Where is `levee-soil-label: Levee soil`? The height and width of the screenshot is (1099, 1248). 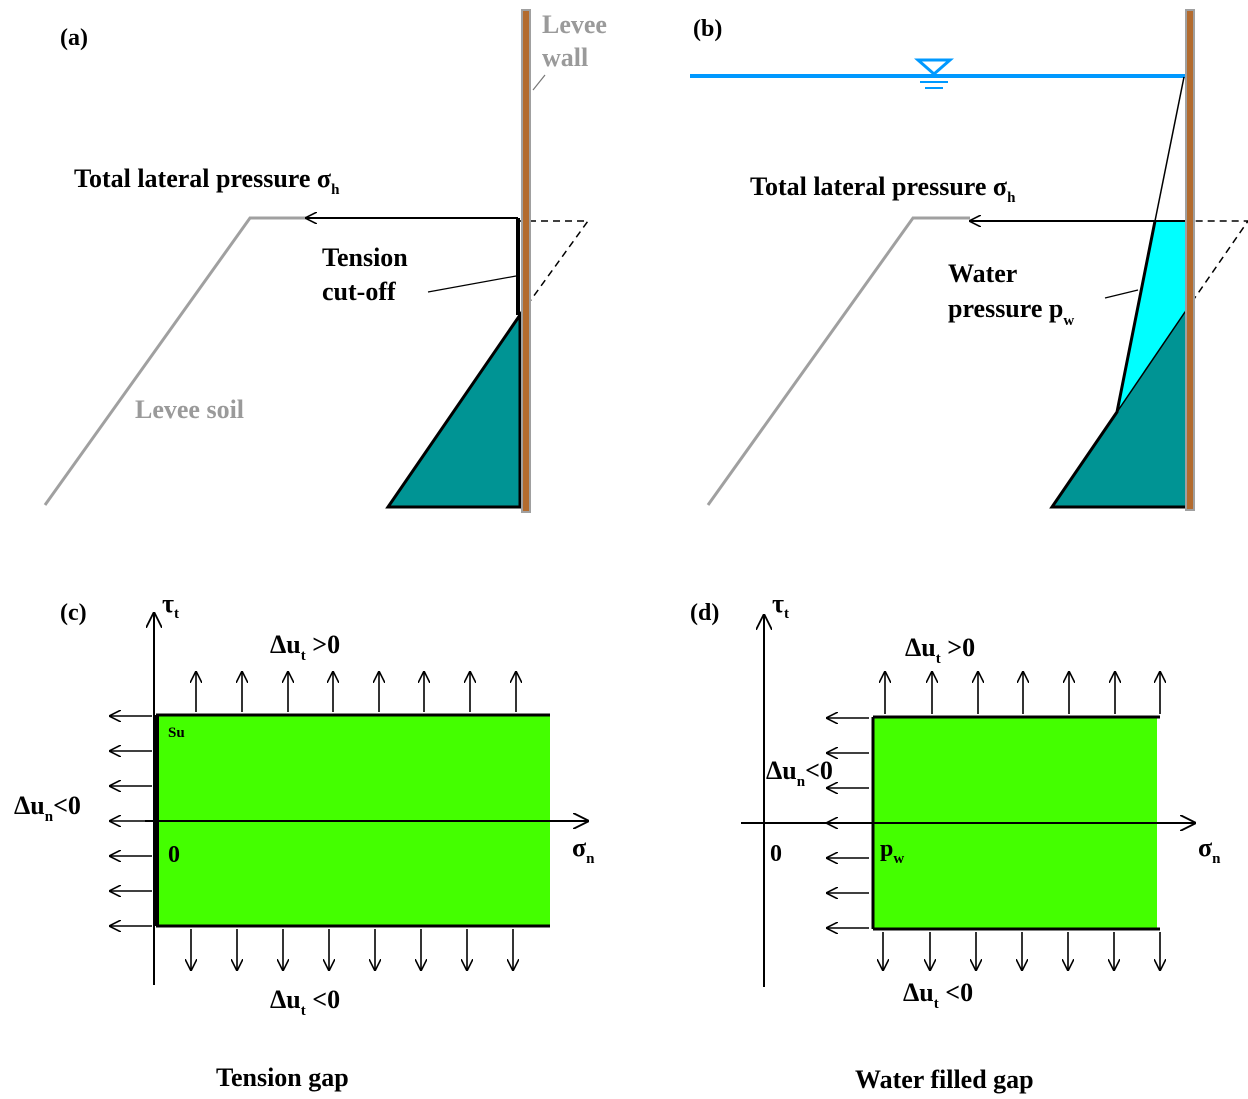
levee-soil-label: Levee soil is located at coordinates (189, 409).